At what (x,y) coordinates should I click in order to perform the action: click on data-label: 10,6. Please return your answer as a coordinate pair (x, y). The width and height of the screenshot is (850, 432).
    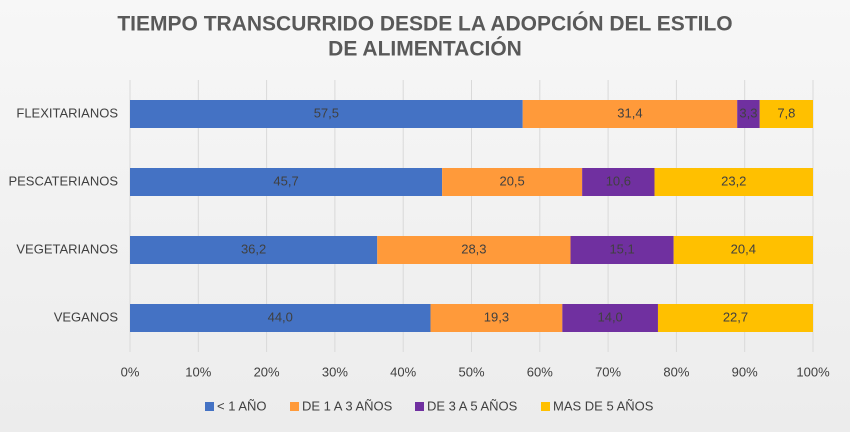
    Looking at the image, I should click on (618, 180).